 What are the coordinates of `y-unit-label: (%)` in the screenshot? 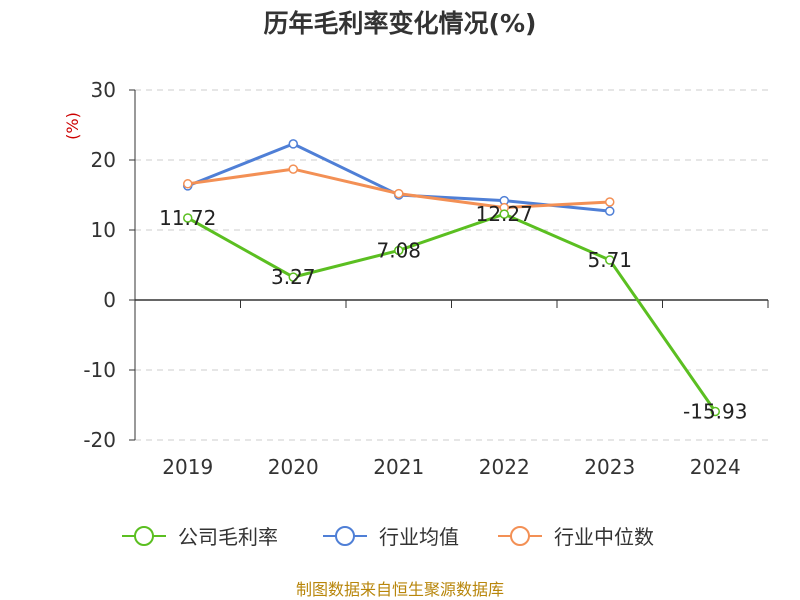 It's located at (72, 126).